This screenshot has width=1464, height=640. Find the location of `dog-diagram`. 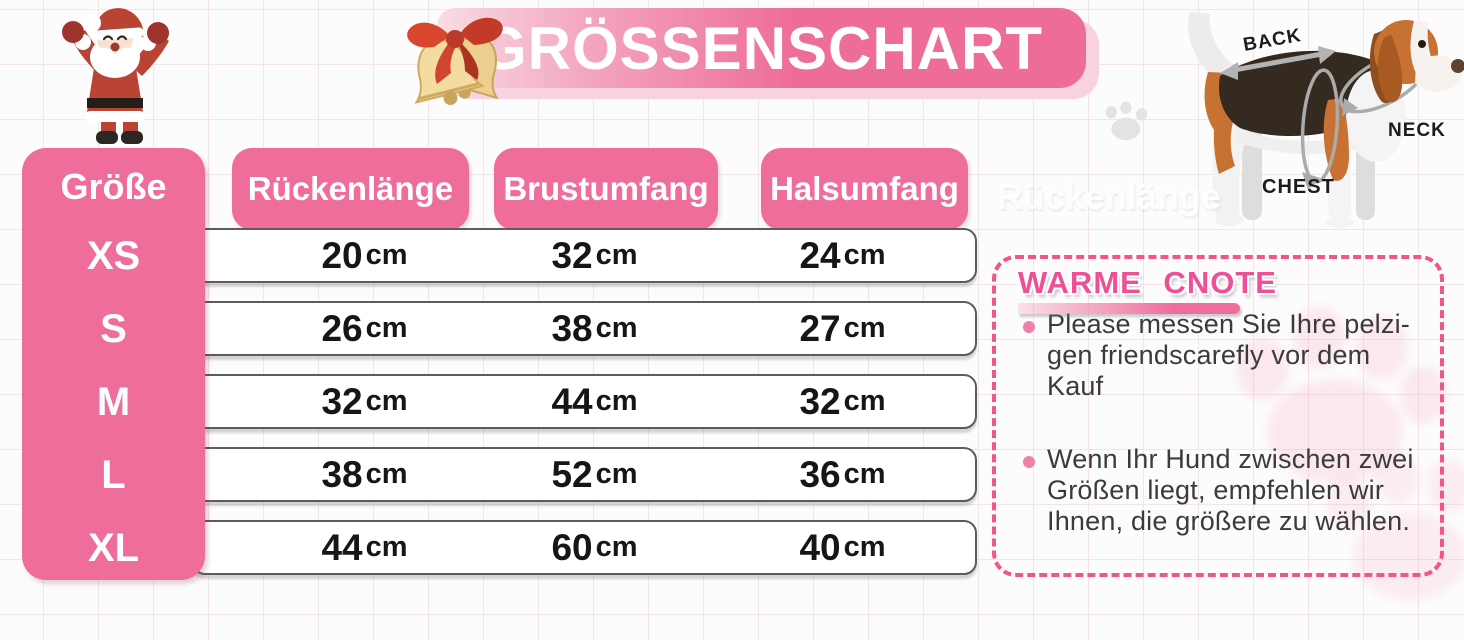

dog-diagram is located at coordinates (1321, 123).